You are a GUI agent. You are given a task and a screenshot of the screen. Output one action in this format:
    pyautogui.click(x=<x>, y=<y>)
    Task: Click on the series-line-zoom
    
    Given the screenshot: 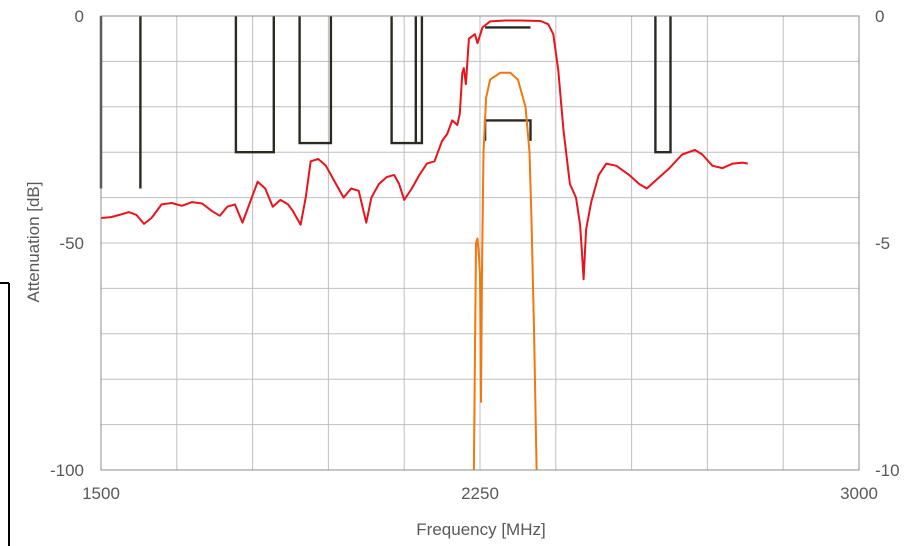 What is the action you would take?
    pyautogui.click(x=505, y=270)
    